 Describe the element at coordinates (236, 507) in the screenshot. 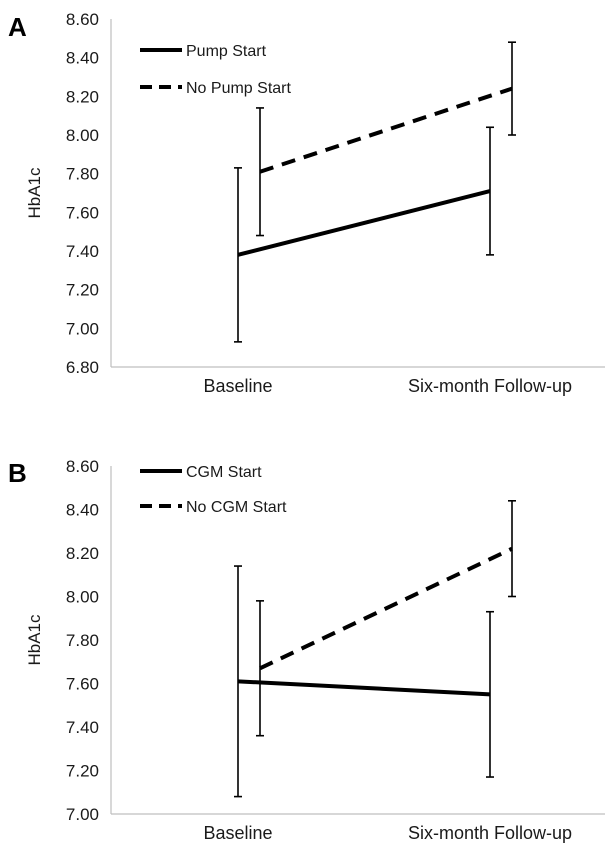

I see `legend-entry: No CGM Start` at that location.